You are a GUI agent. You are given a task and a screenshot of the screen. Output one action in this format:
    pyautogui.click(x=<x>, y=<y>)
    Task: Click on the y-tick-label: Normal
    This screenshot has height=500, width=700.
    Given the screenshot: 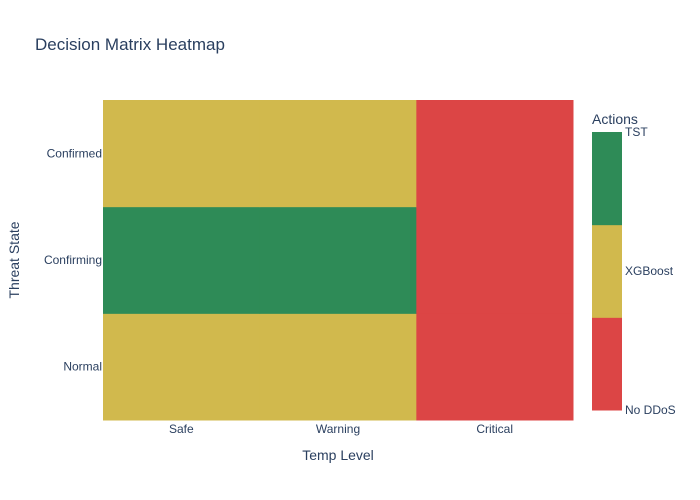 What is the action you would take?
    pyautogui.click(x=82, y=367)
    